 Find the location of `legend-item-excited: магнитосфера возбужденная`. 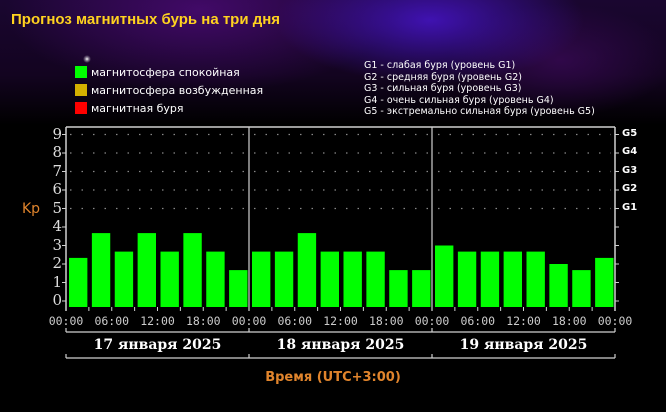

legend-item-excited: магнитосфера возбужденная is located at coordinates (169, 90).